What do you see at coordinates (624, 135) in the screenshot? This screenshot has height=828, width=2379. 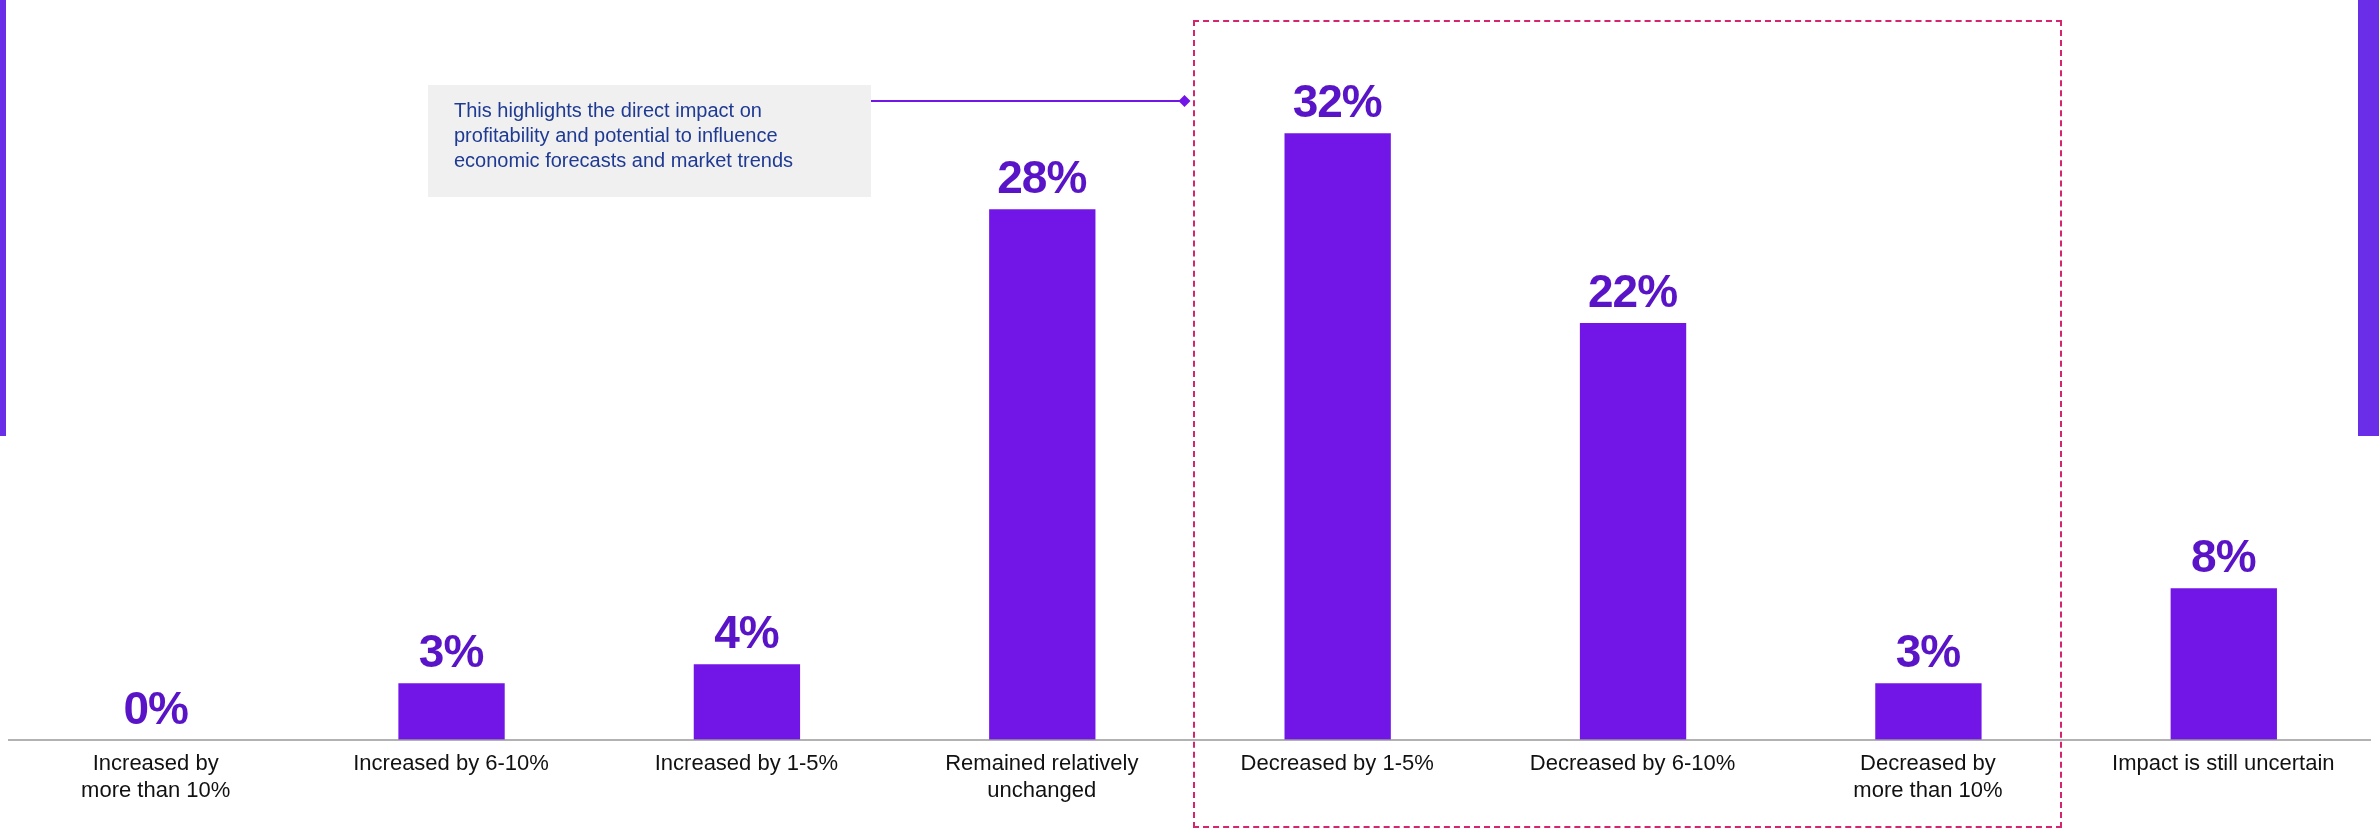 I see `annotation: This highlights the direct impact on profitability and potential to influence economic forecasts and market trends` at bounding box center [624, 135].